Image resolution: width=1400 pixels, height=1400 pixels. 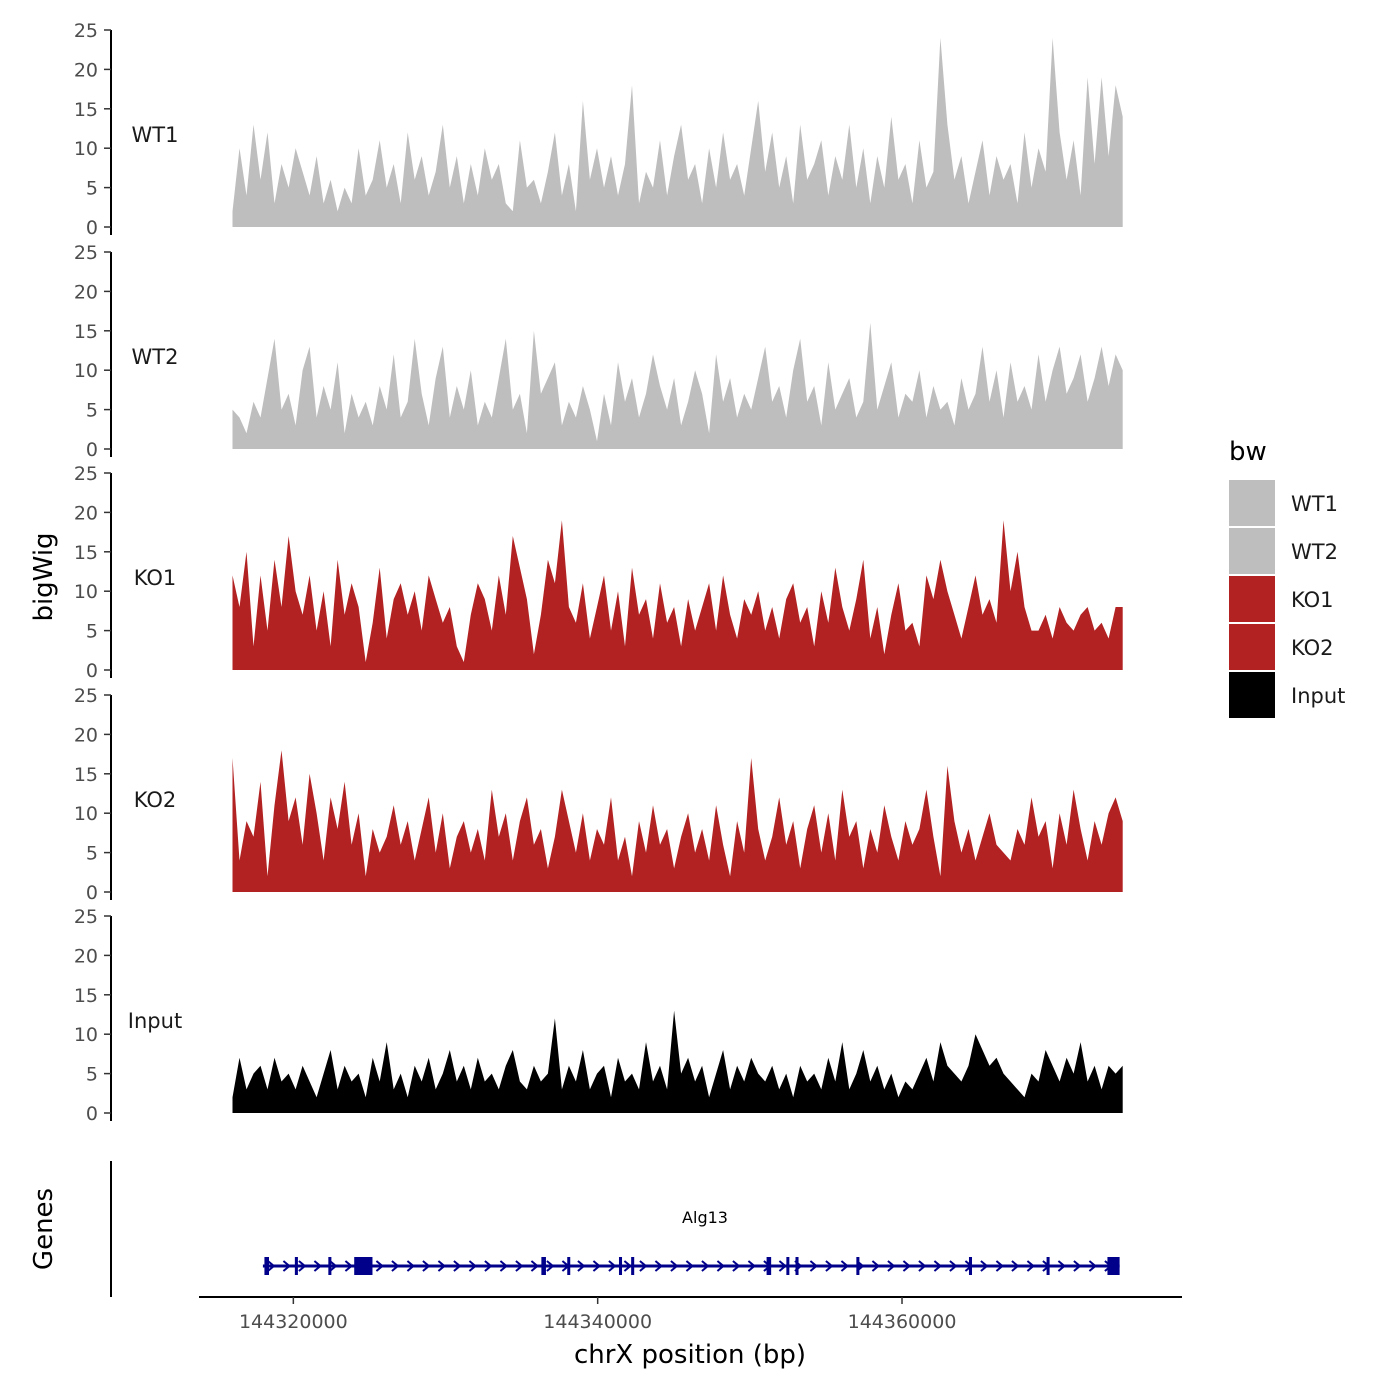 I want to click on track-label: KO2, so click(x=155, y=800).